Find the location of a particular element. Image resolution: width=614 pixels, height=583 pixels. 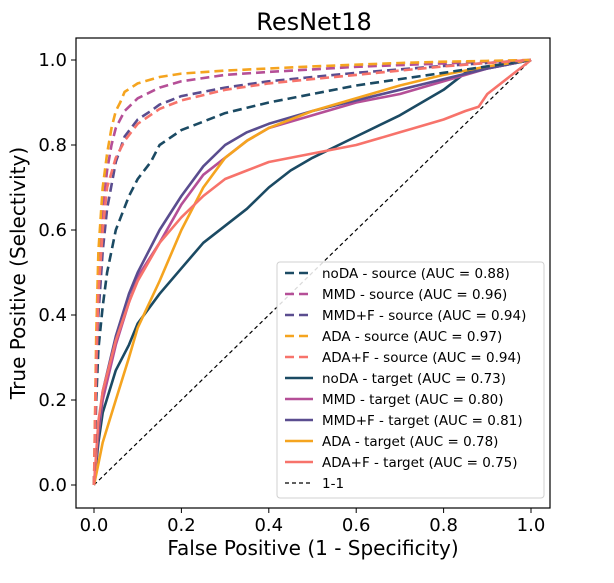

x-axis-label: False Positive (1 - Specificity) is located at coordinates (312, 548).